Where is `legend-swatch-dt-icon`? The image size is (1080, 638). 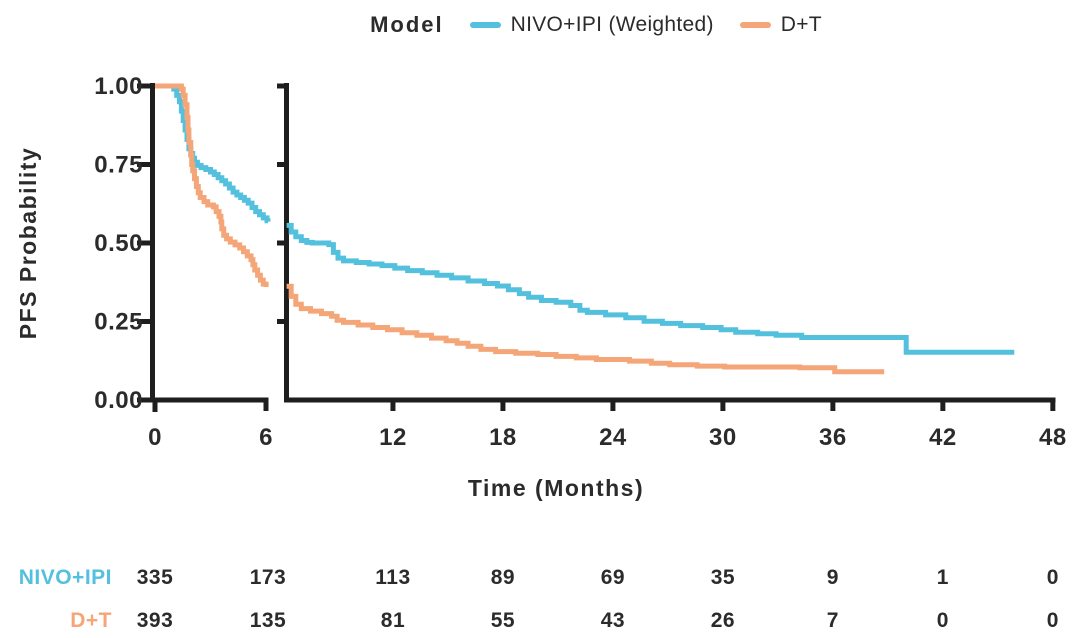 legend-swatch-dt-icon is located at coordinates (755, 25).